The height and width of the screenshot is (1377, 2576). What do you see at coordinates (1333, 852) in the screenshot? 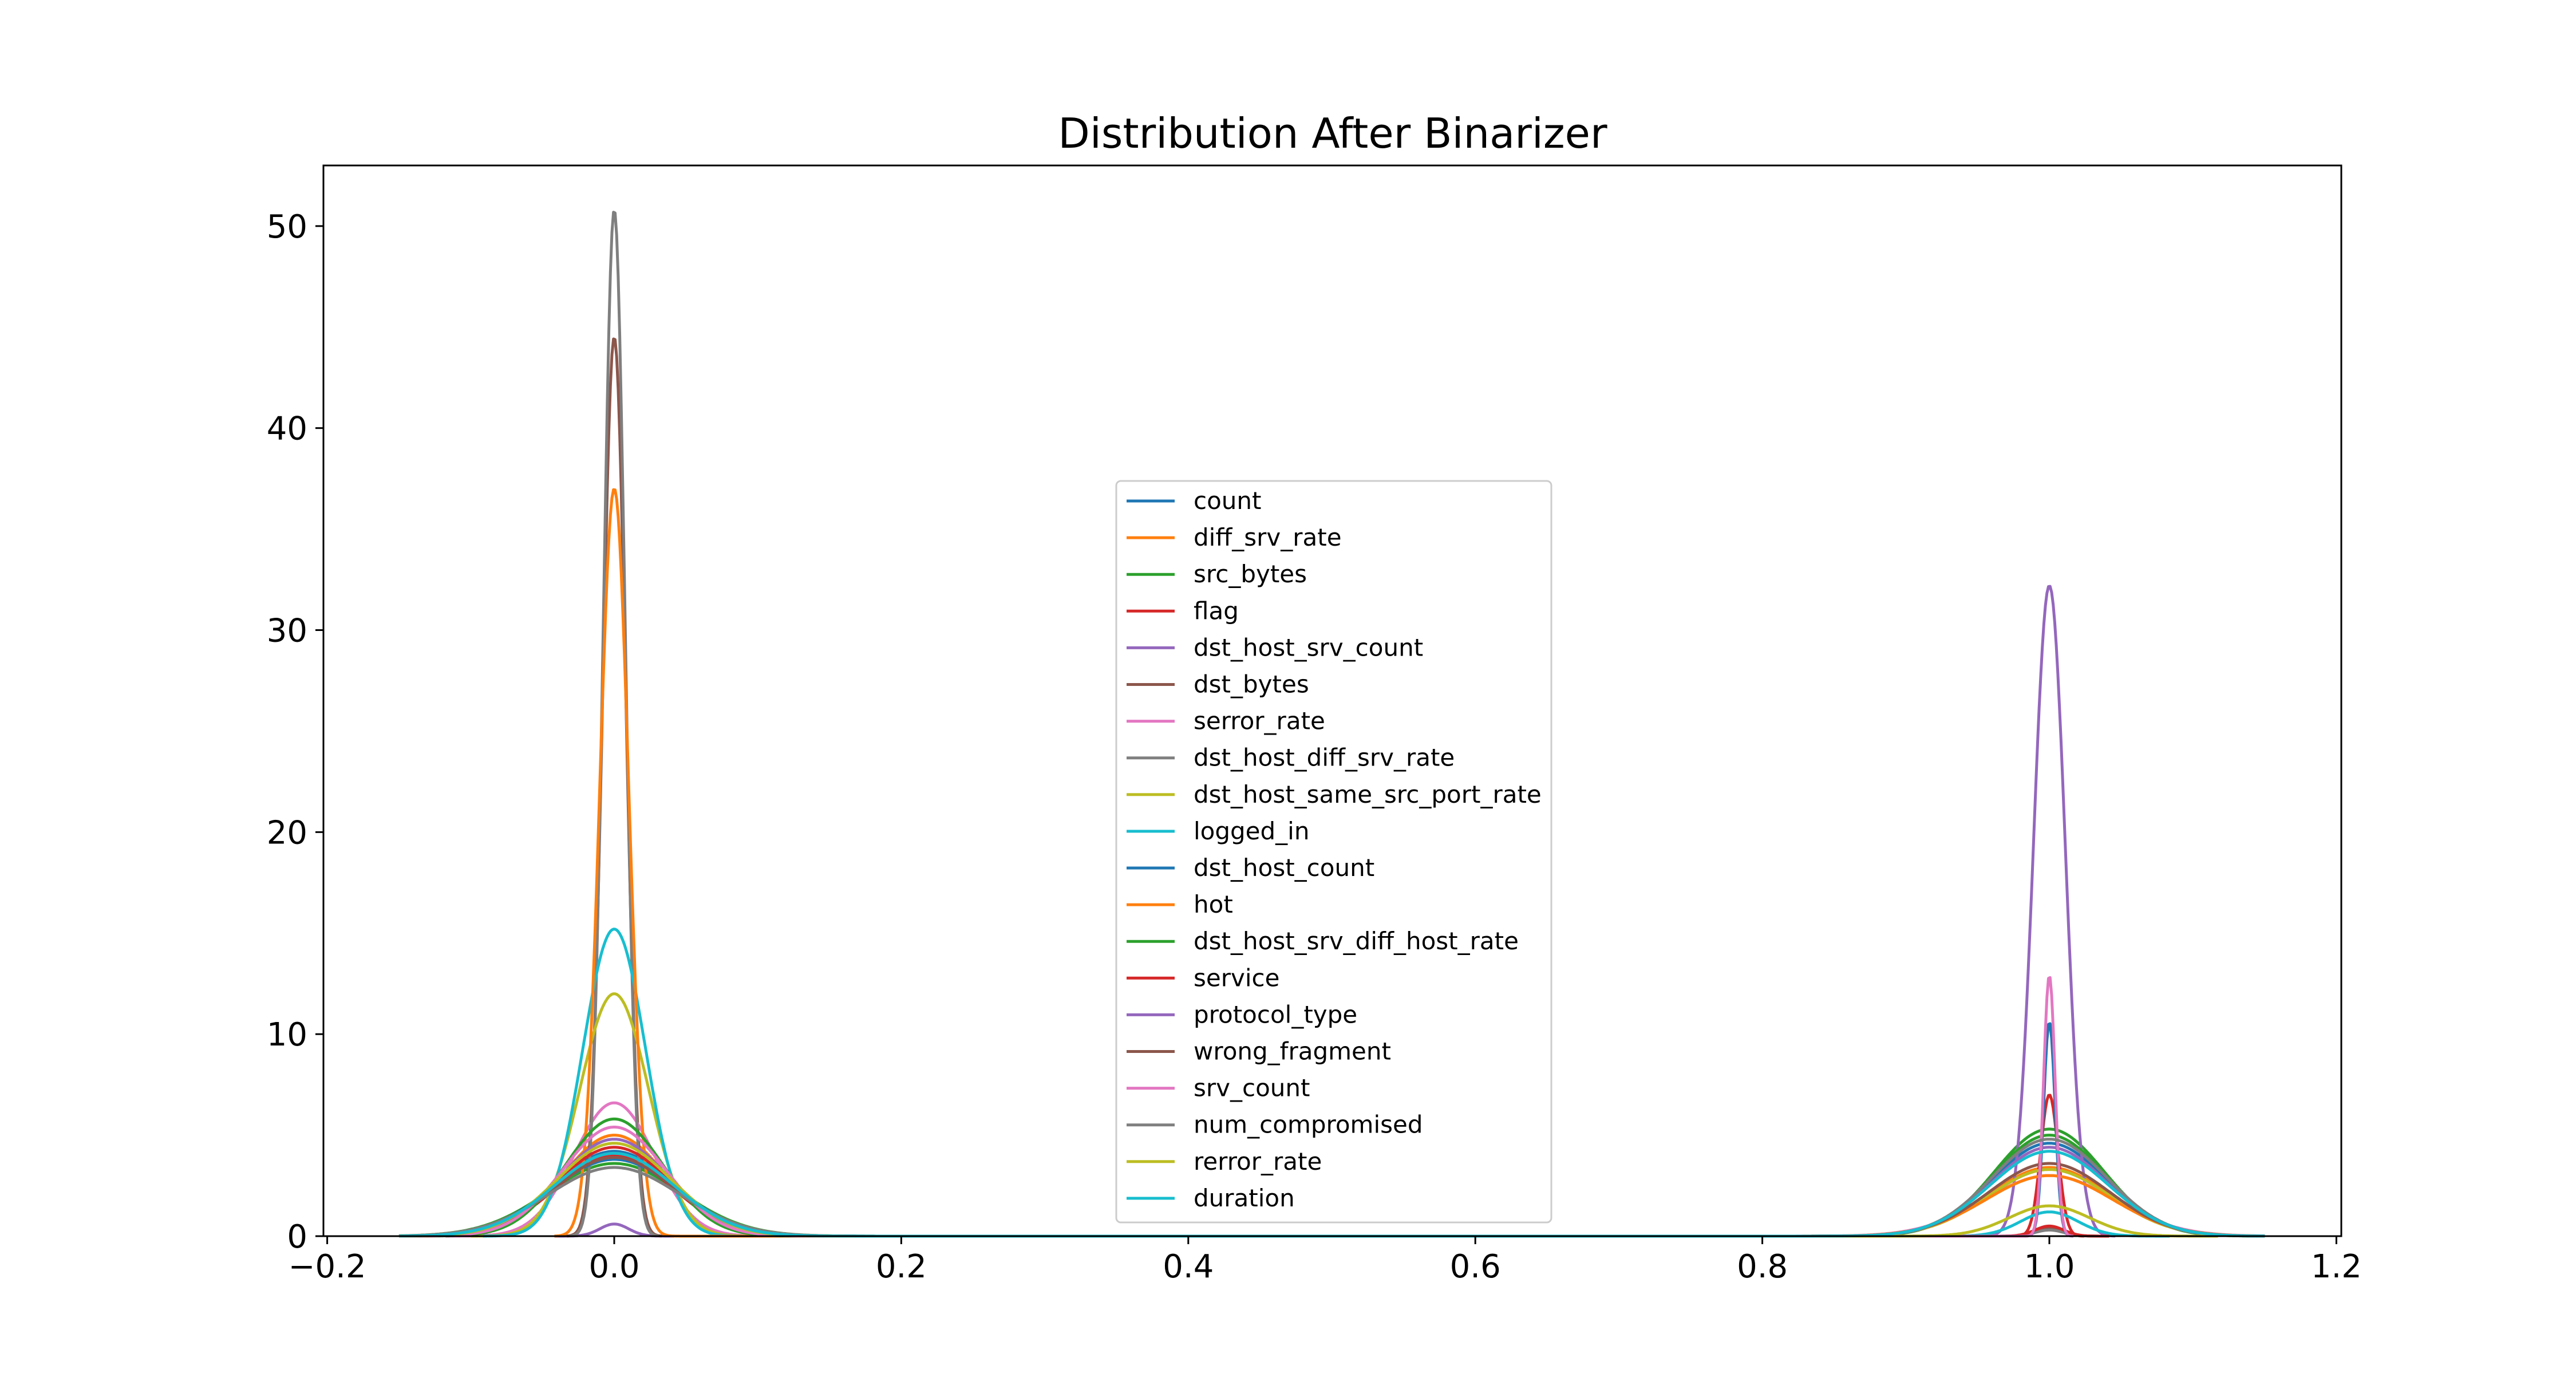
I see `legend-box` at bounding box center [1333, 852].